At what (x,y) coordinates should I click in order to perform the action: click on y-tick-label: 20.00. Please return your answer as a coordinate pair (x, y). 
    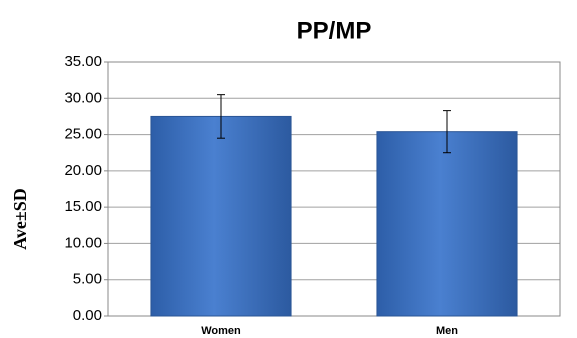
    Looking at the image, I should click on (83, 170).